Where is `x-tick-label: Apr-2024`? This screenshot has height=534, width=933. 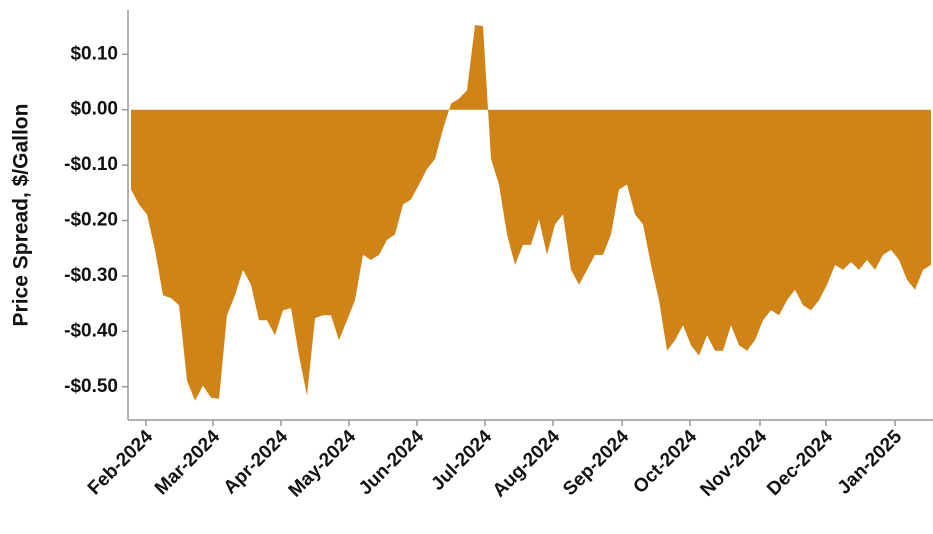
x-tick-label: Apr-2024 is located at coordinates (256, 462).